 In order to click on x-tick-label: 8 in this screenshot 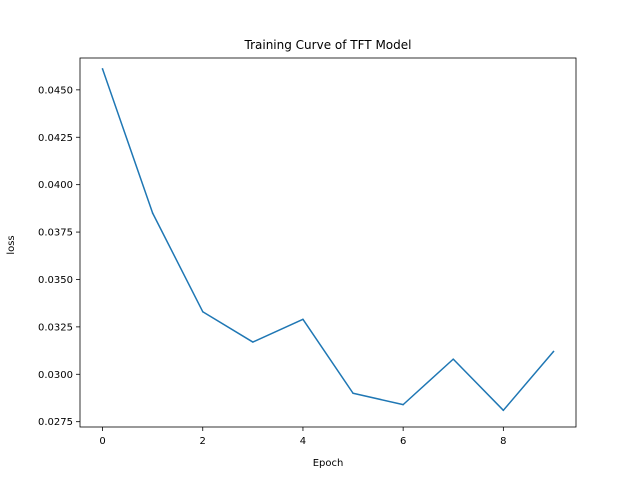, I will do `click(503, 441)`.